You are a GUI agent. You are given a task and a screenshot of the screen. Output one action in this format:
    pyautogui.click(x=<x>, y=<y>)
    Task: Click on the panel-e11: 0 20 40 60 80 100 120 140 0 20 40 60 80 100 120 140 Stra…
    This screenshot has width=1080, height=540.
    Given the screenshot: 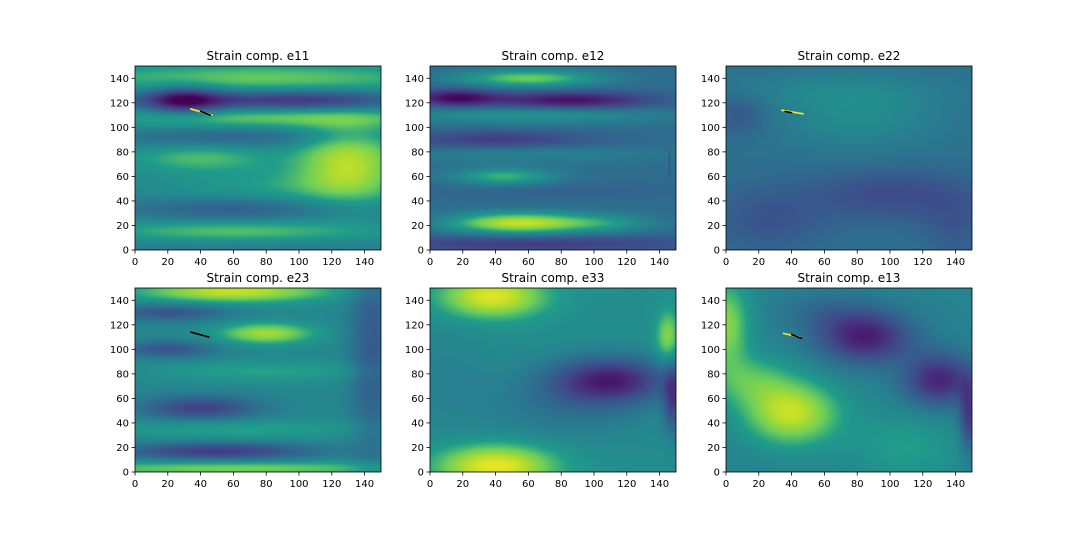 What is the action you would take?
    pyautogui.click(x=246, y=158)
    